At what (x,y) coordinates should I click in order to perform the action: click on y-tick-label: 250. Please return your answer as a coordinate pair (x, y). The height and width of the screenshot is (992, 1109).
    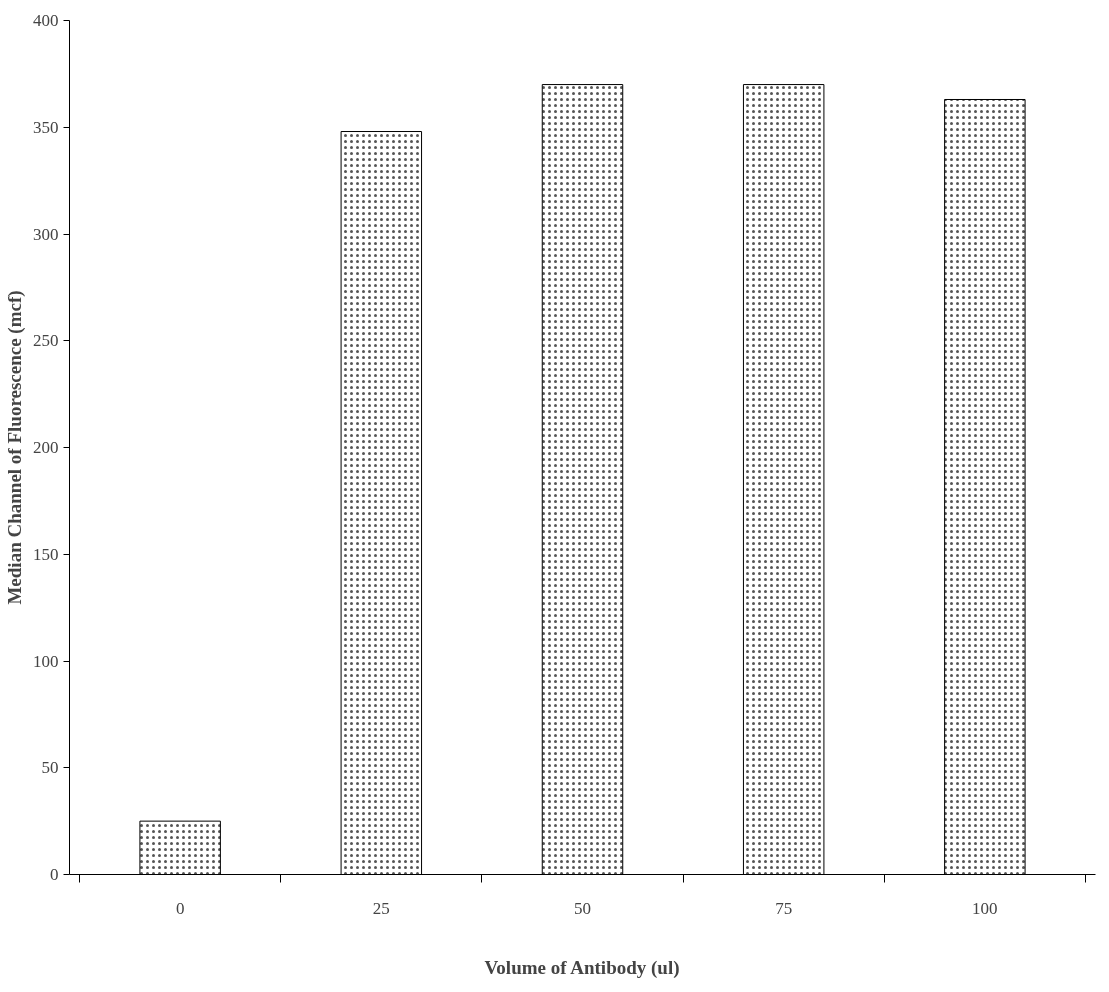
    Looking at the image, I should click on (46, 341).